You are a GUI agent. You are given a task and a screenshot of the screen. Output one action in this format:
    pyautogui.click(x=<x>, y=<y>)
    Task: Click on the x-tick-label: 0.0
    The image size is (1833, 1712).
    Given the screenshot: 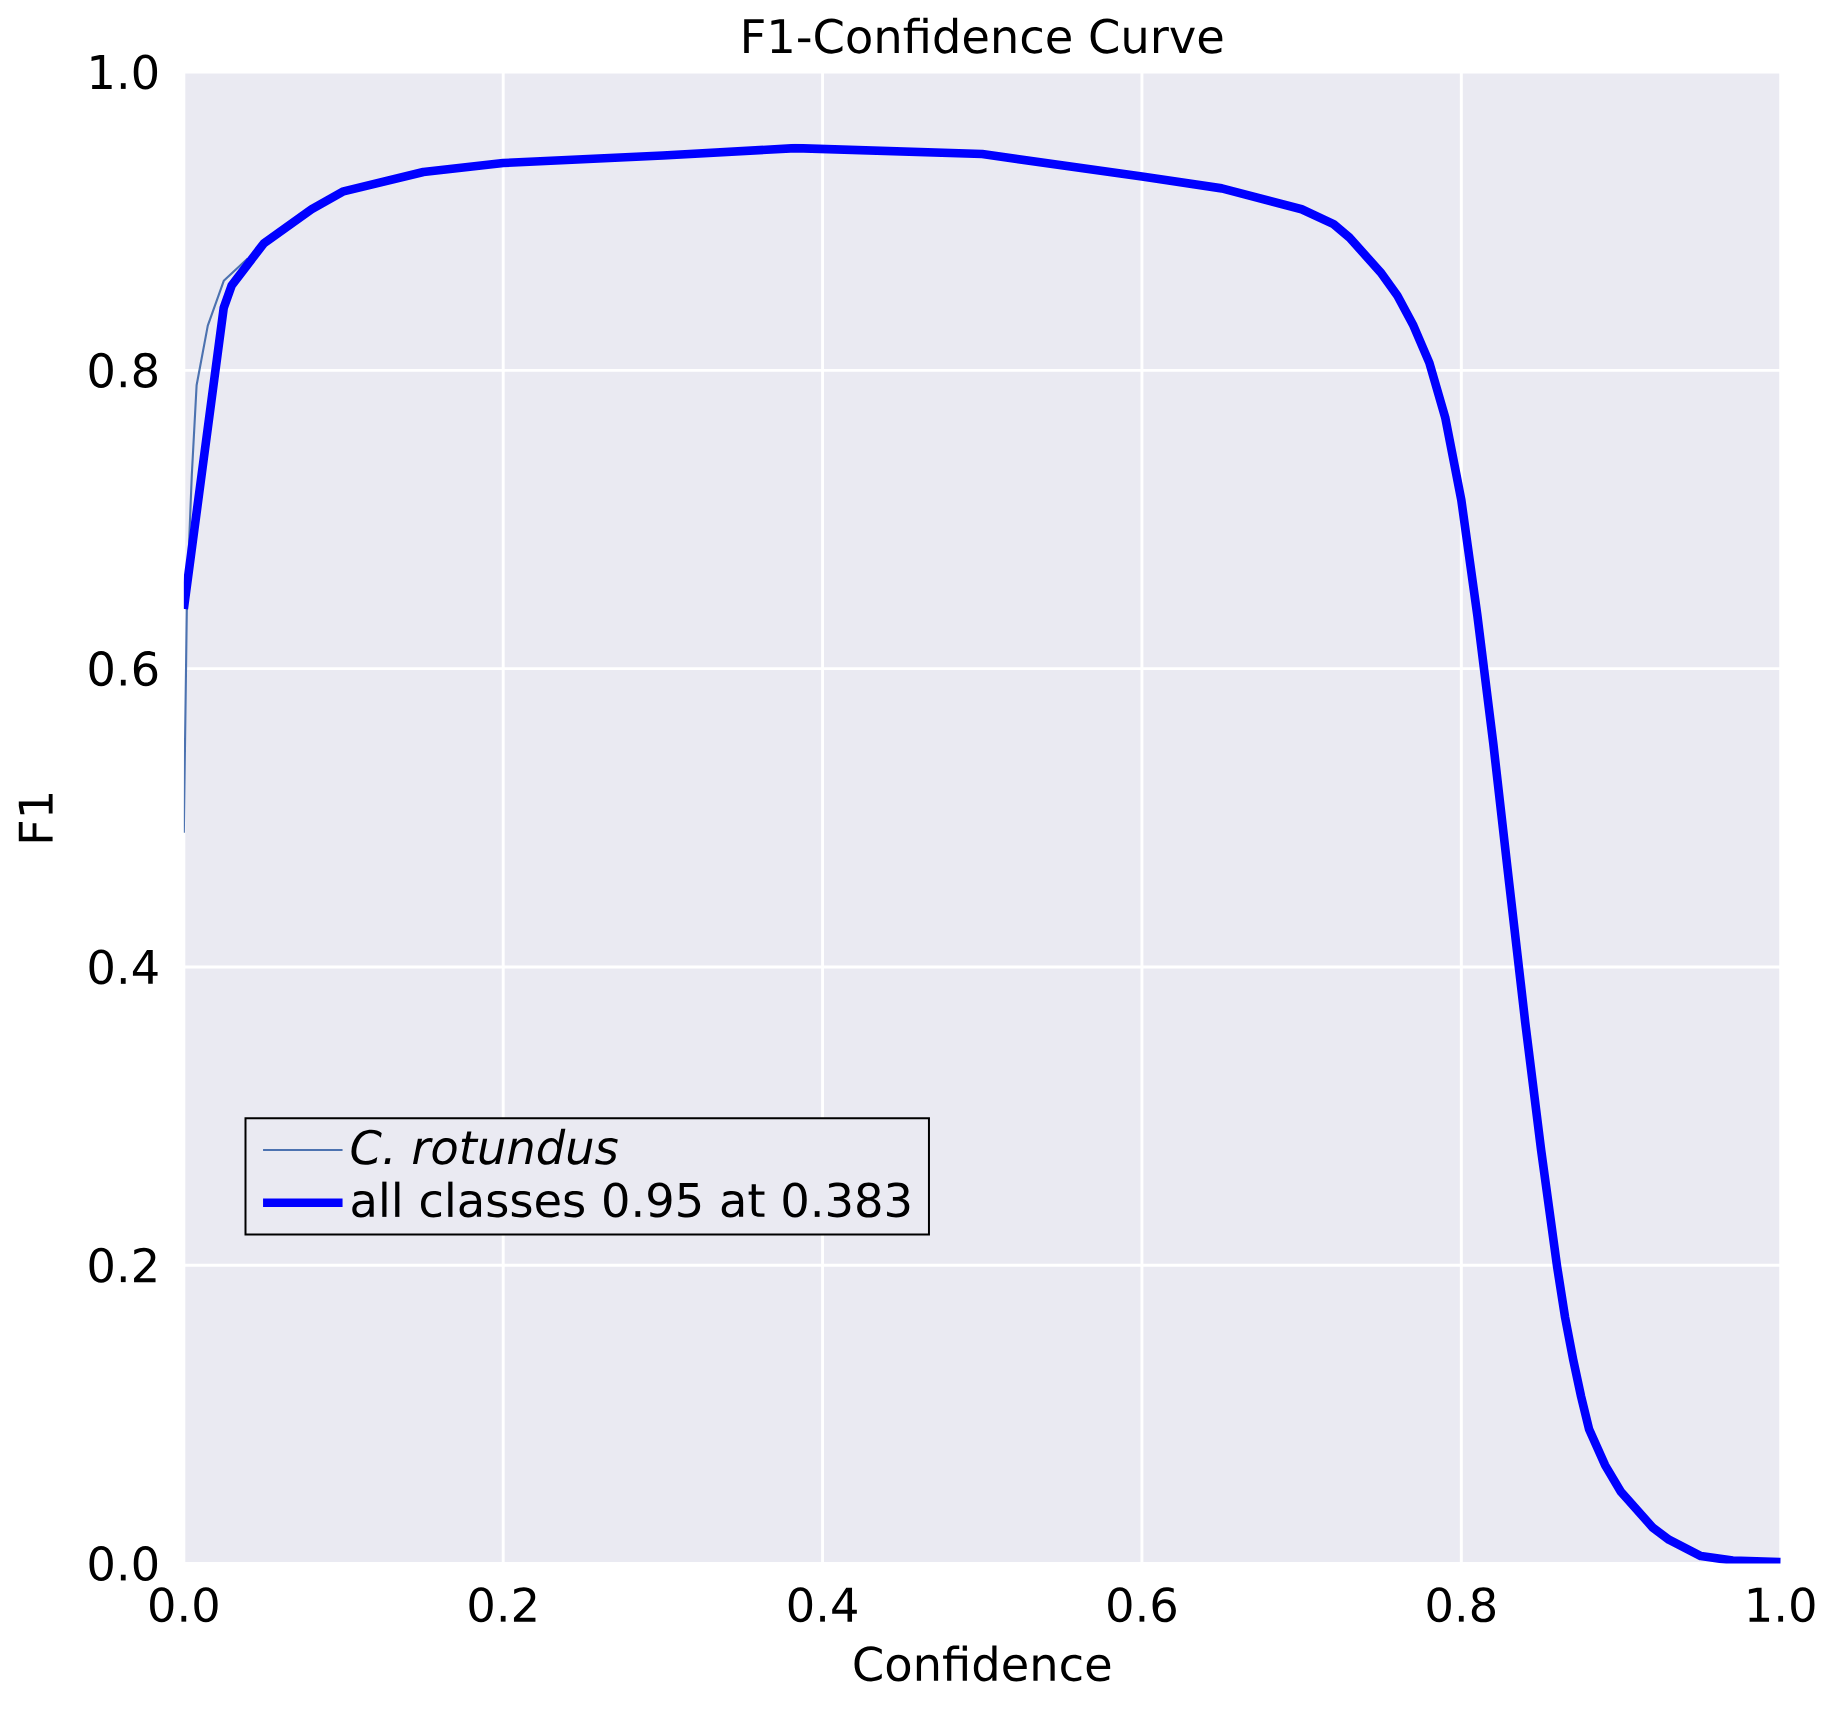 What is the action you would take?
    pyautogui.click(x=184, y=1605)
    